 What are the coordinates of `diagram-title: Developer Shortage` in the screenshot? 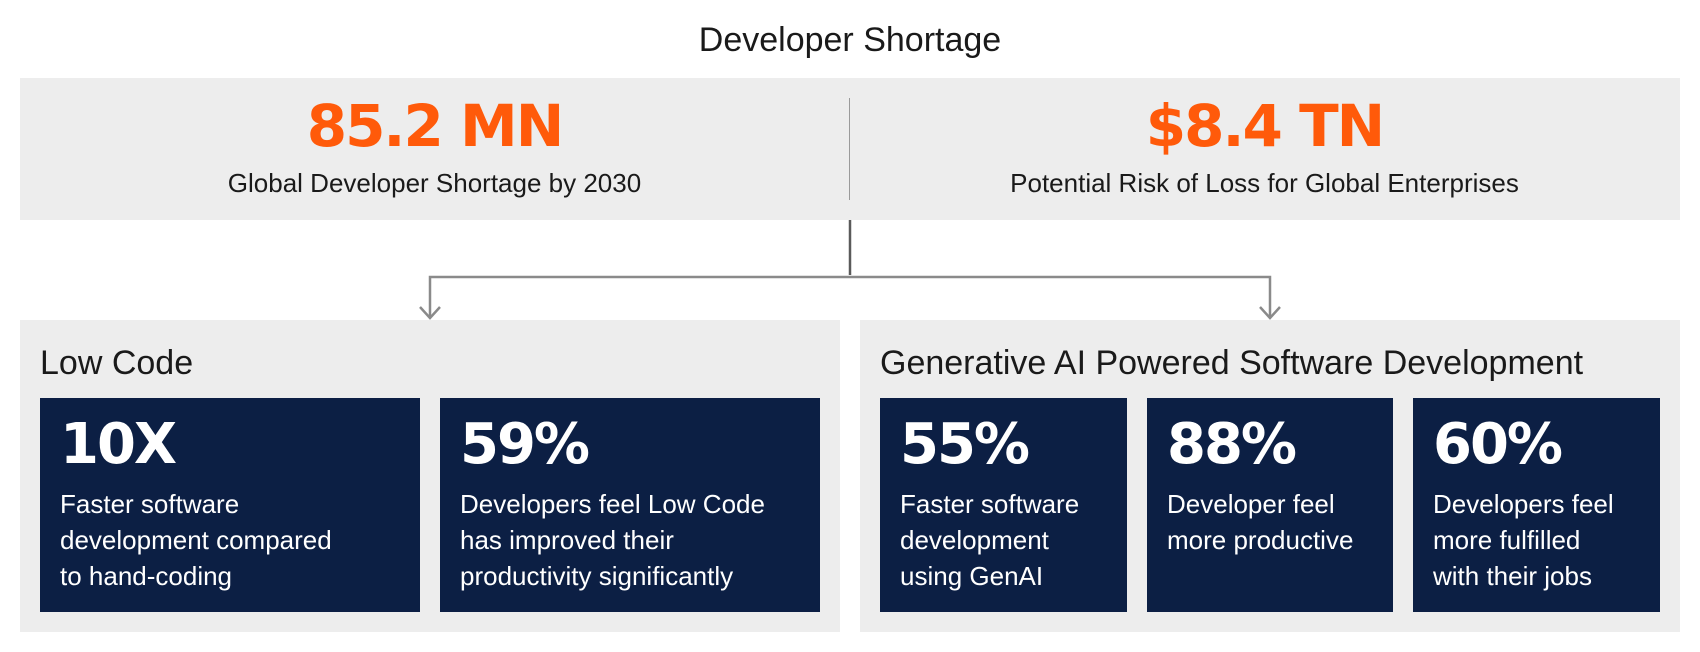 It's located at (850, 40).